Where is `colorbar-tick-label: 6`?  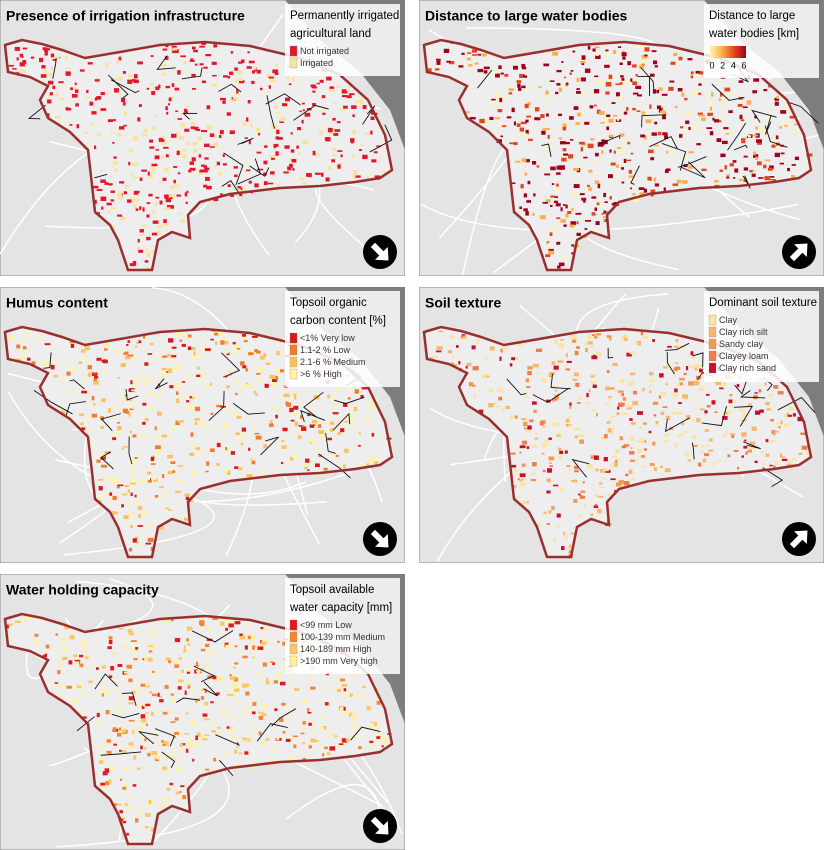 colorbar-tick-label: 6 is located at coordinates (743, 65).